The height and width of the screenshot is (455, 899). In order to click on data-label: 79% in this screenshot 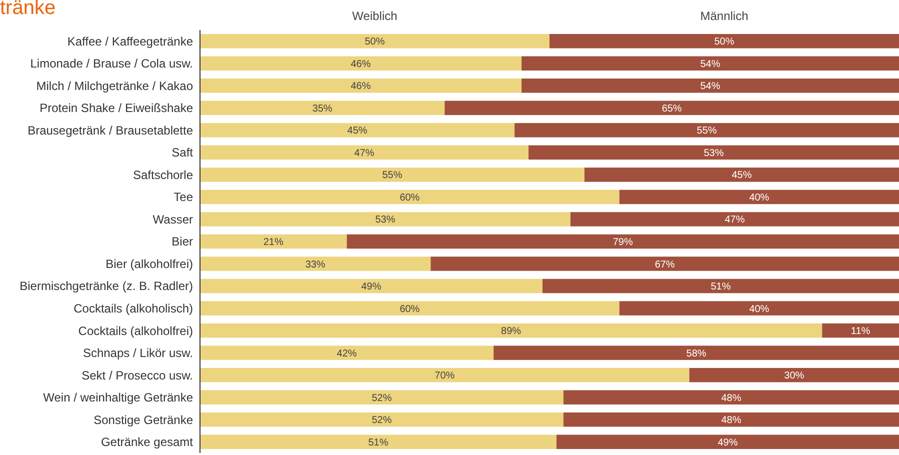, I will do `click(623, 242)`.